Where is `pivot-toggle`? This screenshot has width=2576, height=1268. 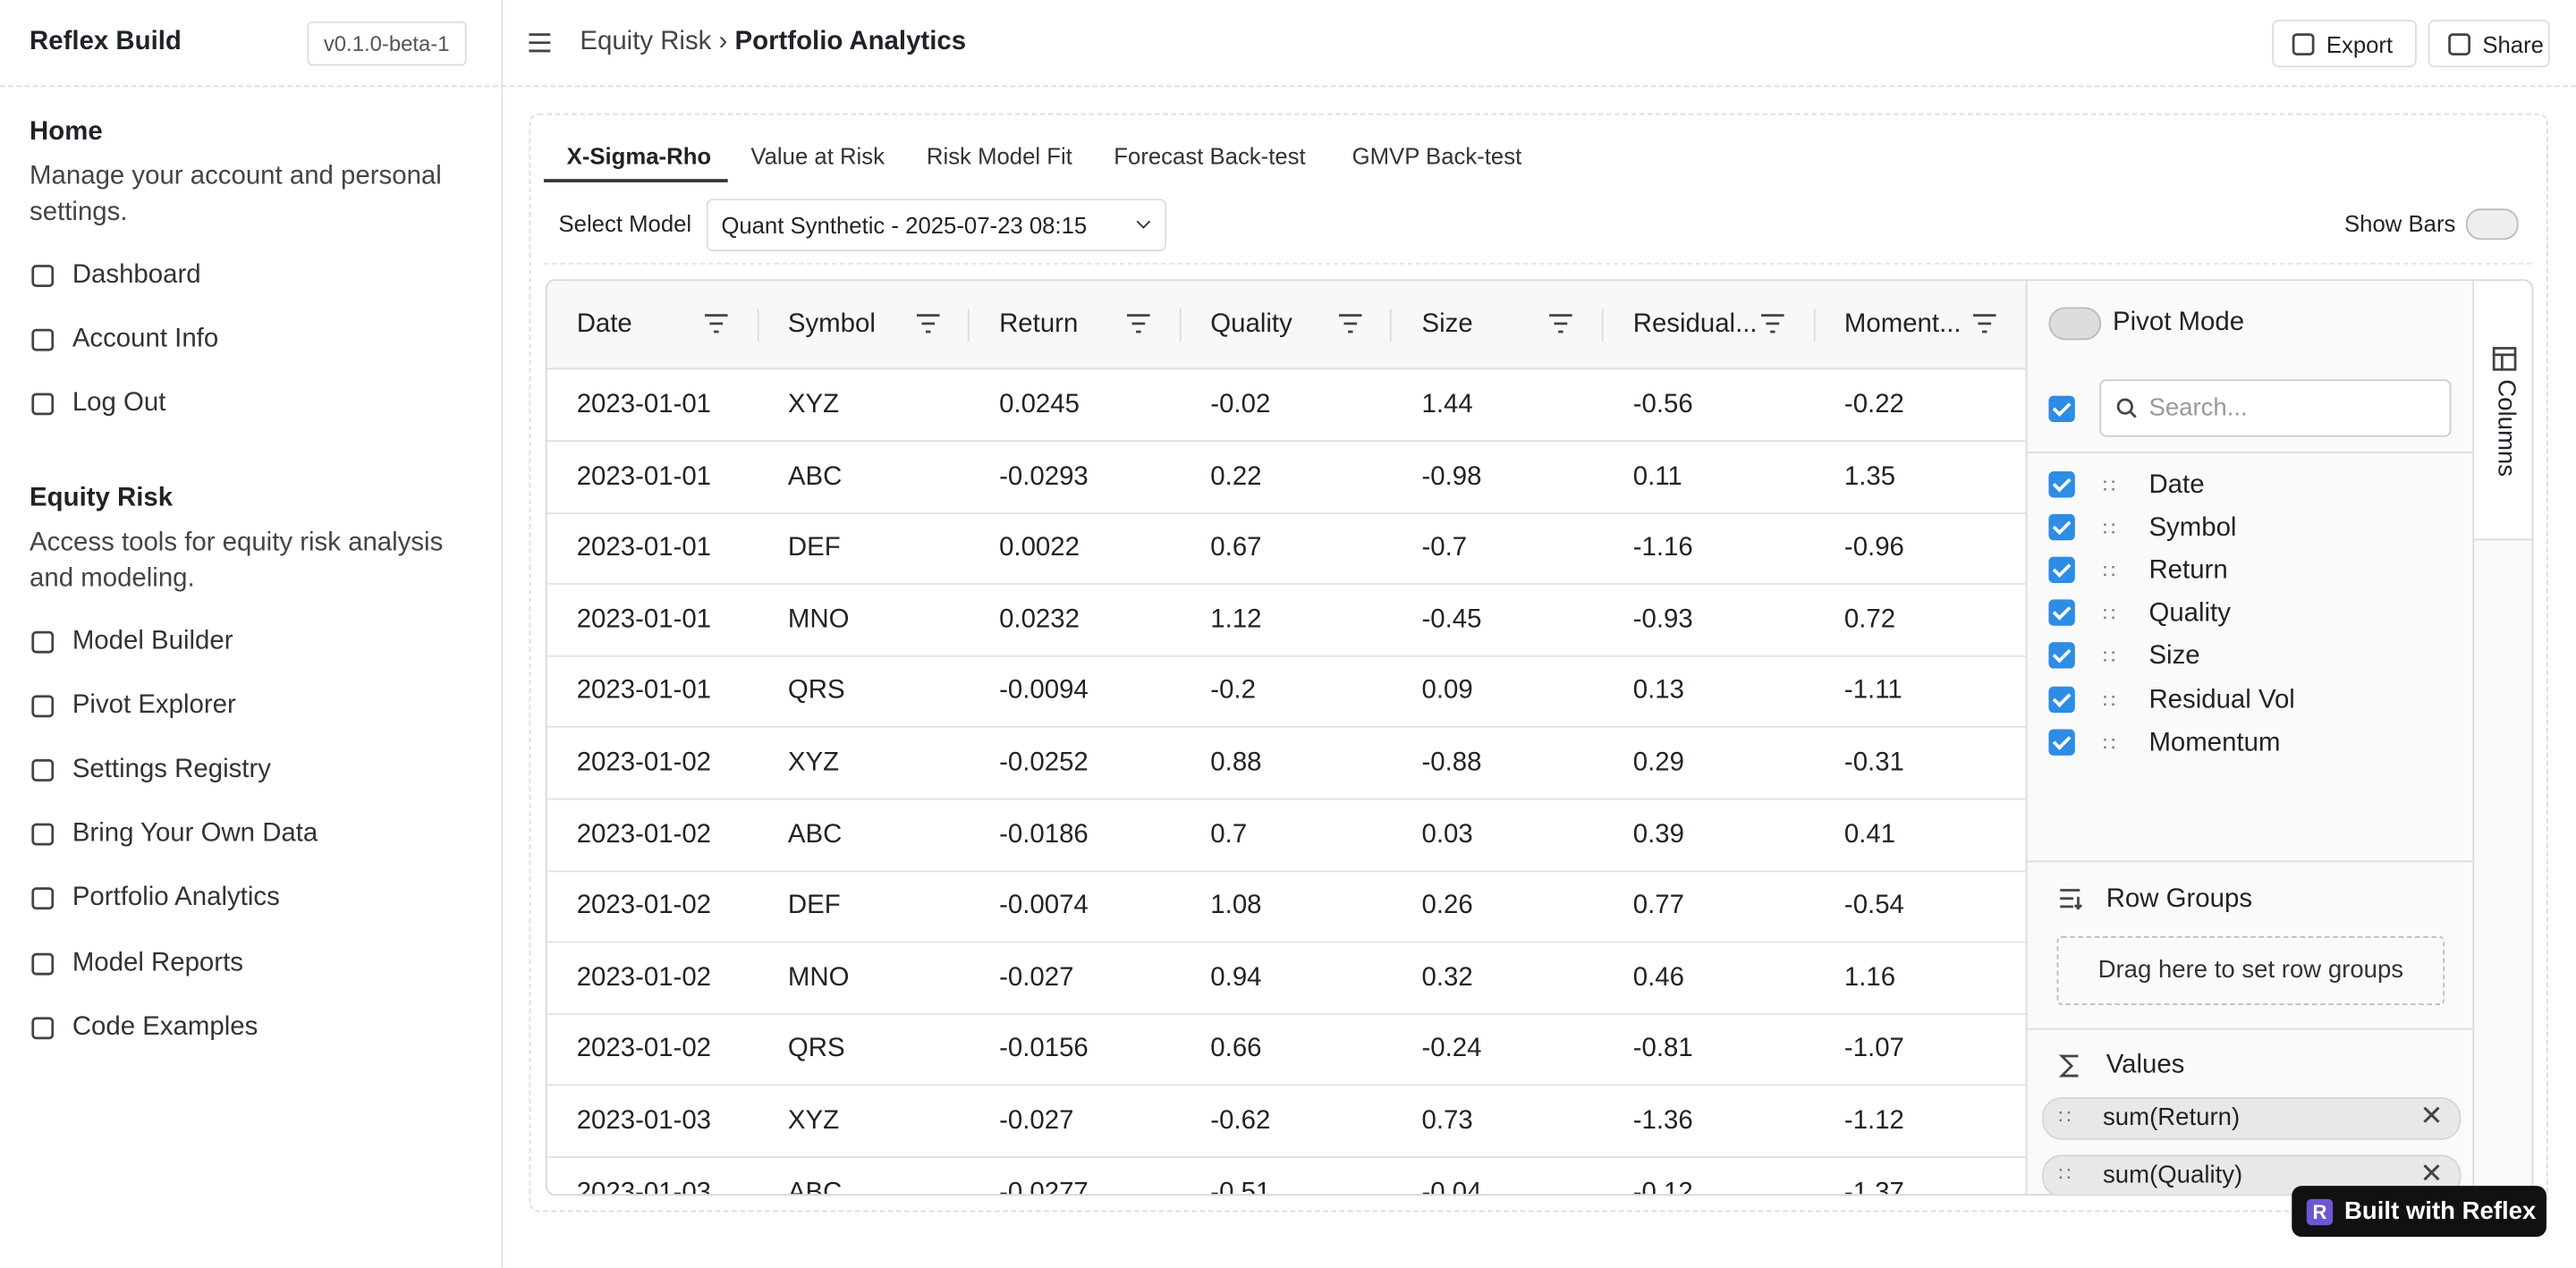
pivot-toggle is located at coordinates (2075, 324).